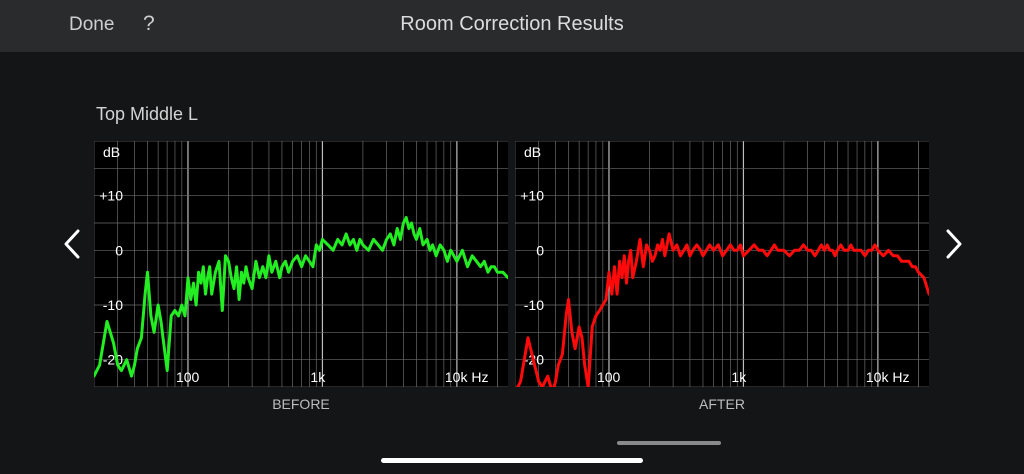 The image size is (1024, 474). I want to click on previous-speaker-button, so click(73, 244).